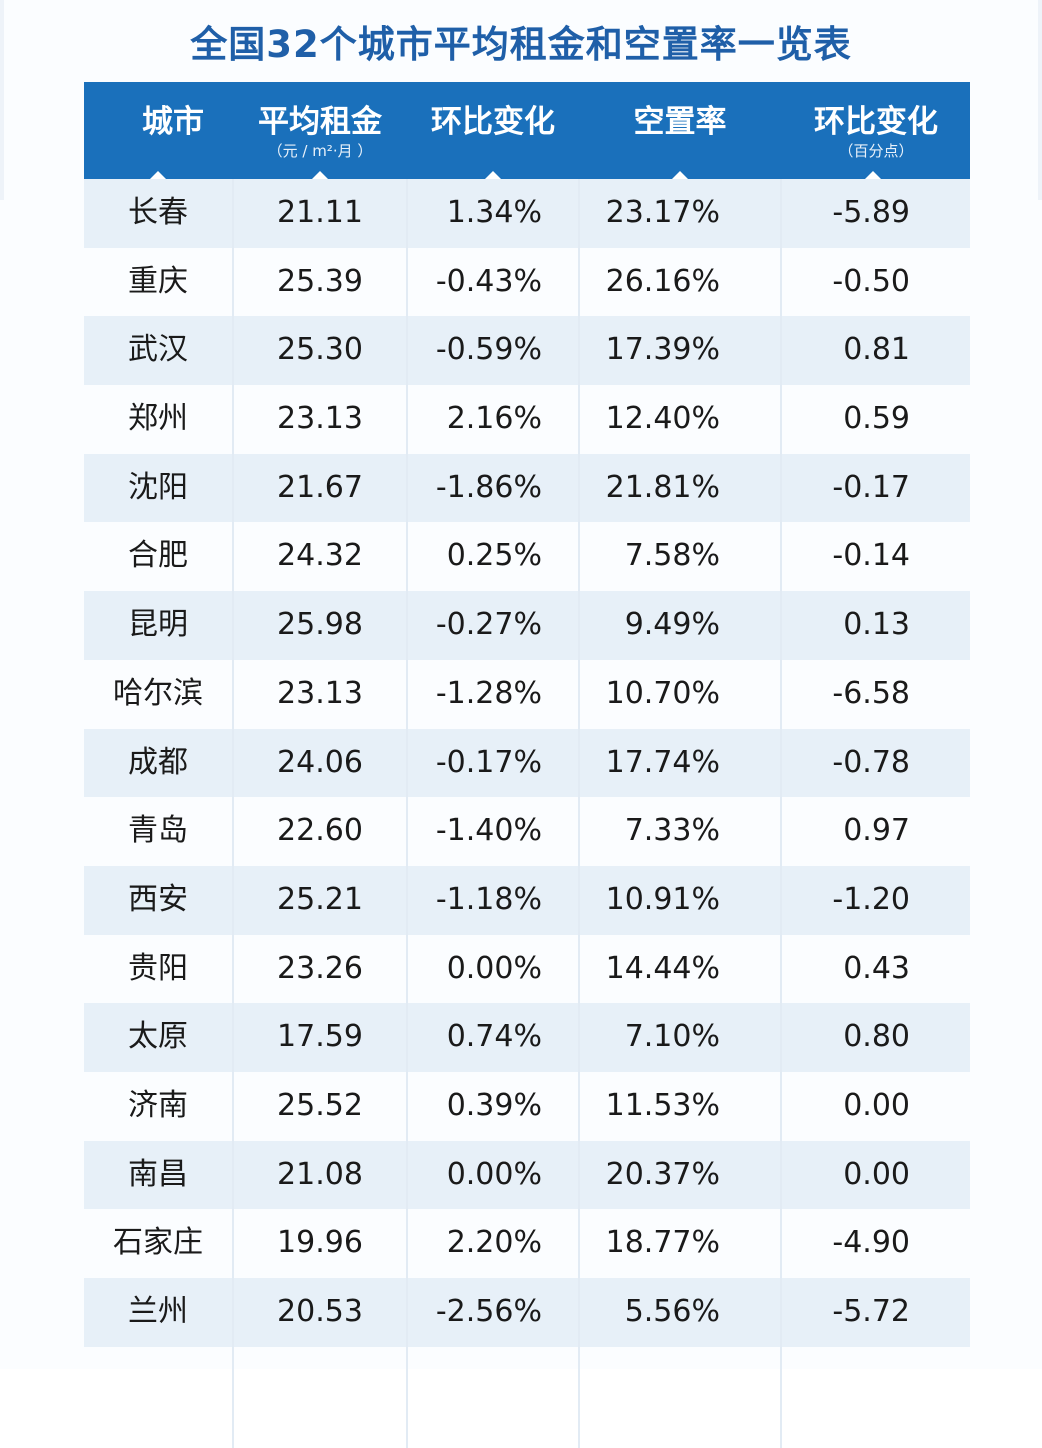  I want to click on cell-vacancy-change: -6.58, so click(871, 693).